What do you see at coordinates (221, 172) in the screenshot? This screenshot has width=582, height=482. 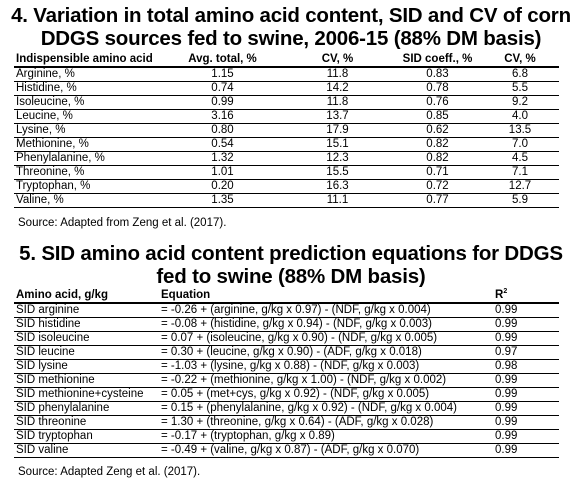 I see `table-cell: 1.01` at bounding box center [221, 172].